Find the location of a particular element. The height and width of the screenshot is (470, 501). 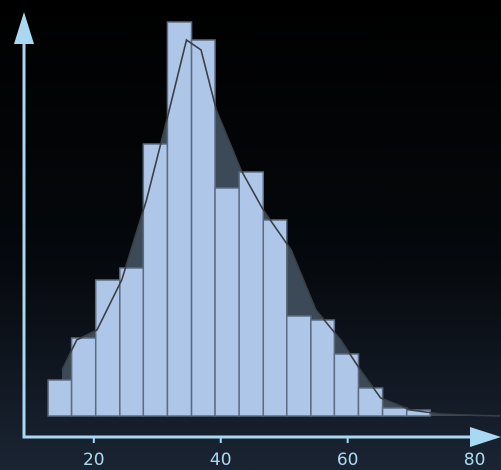

x-tick-label: 20 is located at coordinates (94, 460).